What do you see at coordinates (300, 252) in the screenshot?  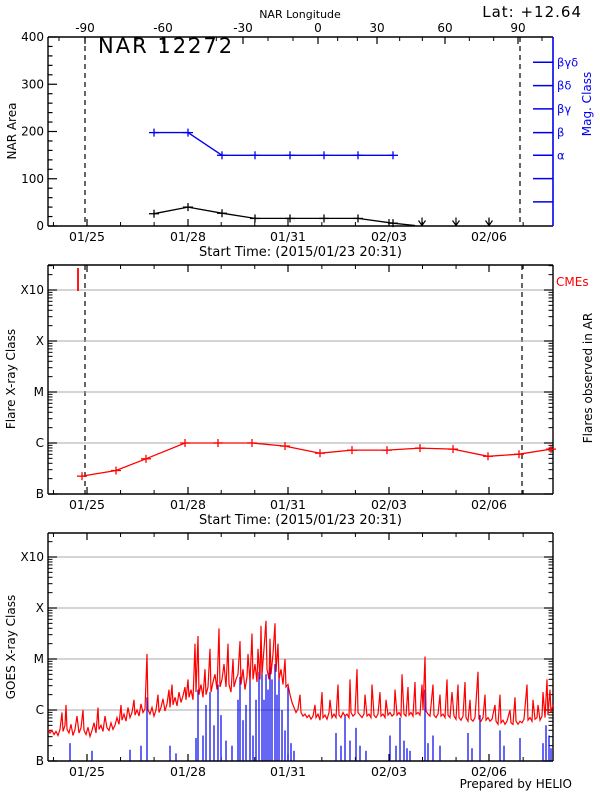 I see `panel1-x-axis-label: Start Time: (2015/01/23 20:31)` at bounding box center [300, 252].